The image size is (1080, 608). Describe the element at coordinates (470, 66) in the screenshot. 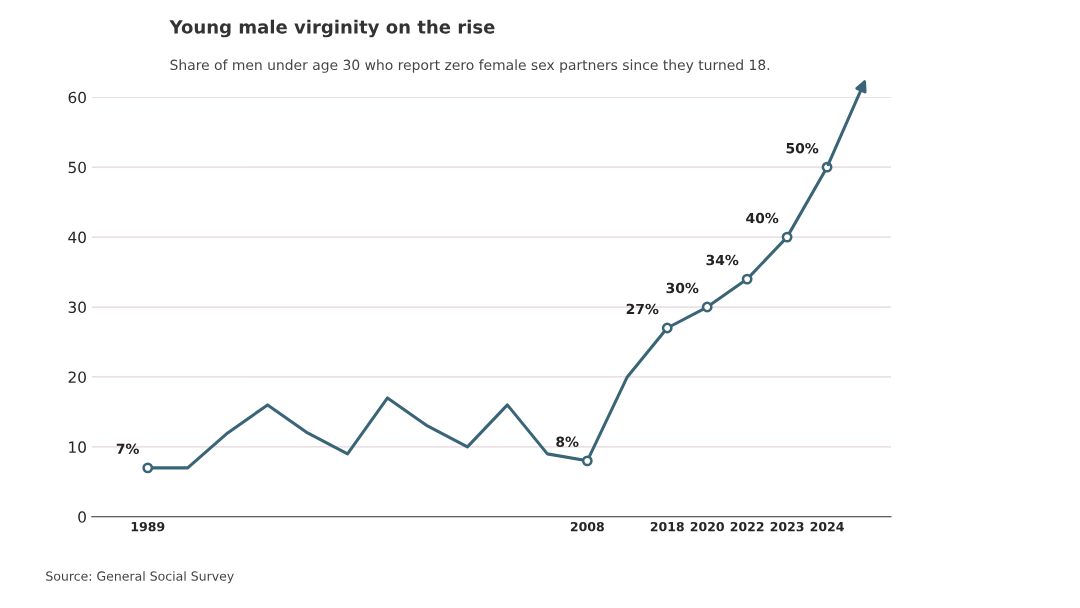

I see `chart-subtitle: Share of men under age 30 who report zero female sex partners since they turned 18.` at that location.